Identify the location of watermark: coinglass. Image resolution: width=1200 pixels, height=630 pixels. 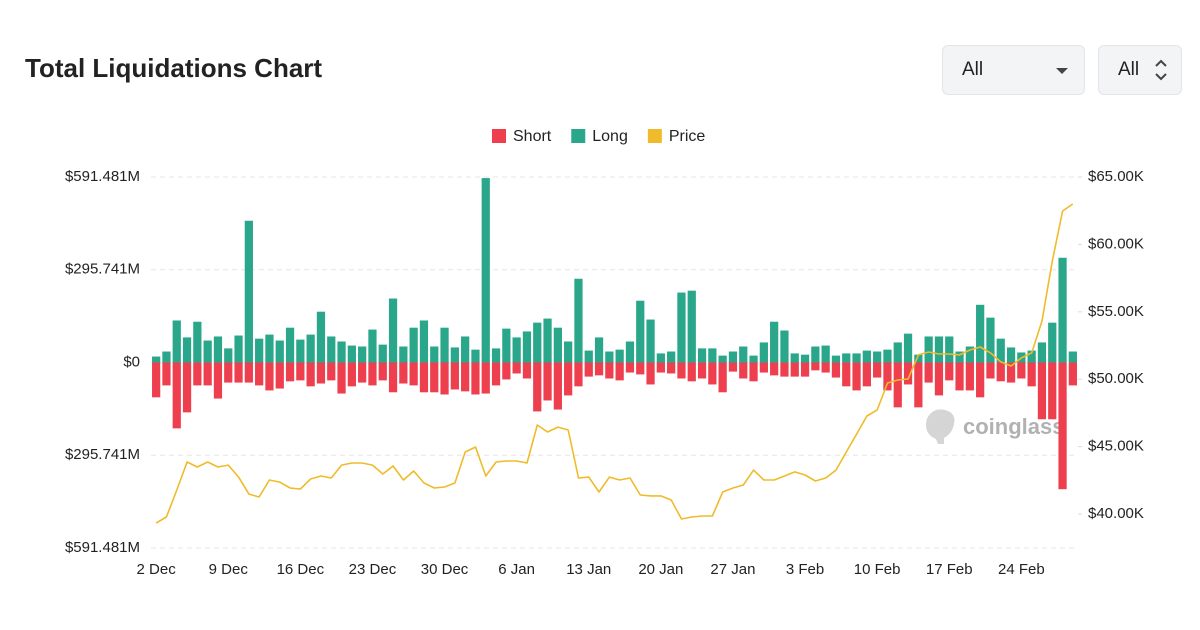
(995, 426).